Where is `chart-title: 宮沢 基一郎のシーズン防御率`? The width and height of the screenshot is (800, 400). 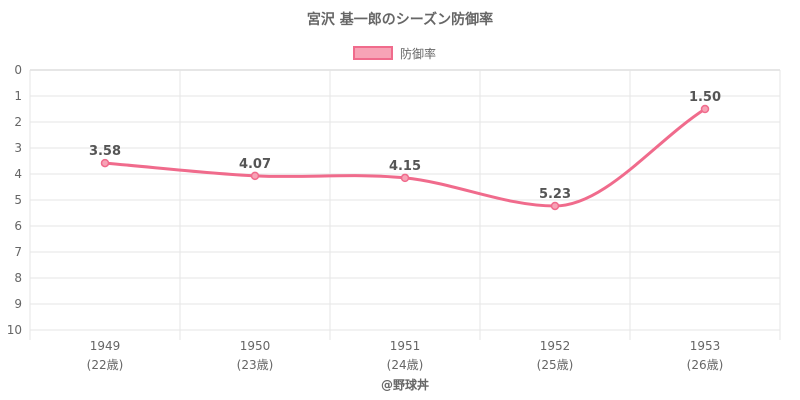 chart-title: 宮沢 基一郎のシーズン防御率 is located at coordinates (400, 19).